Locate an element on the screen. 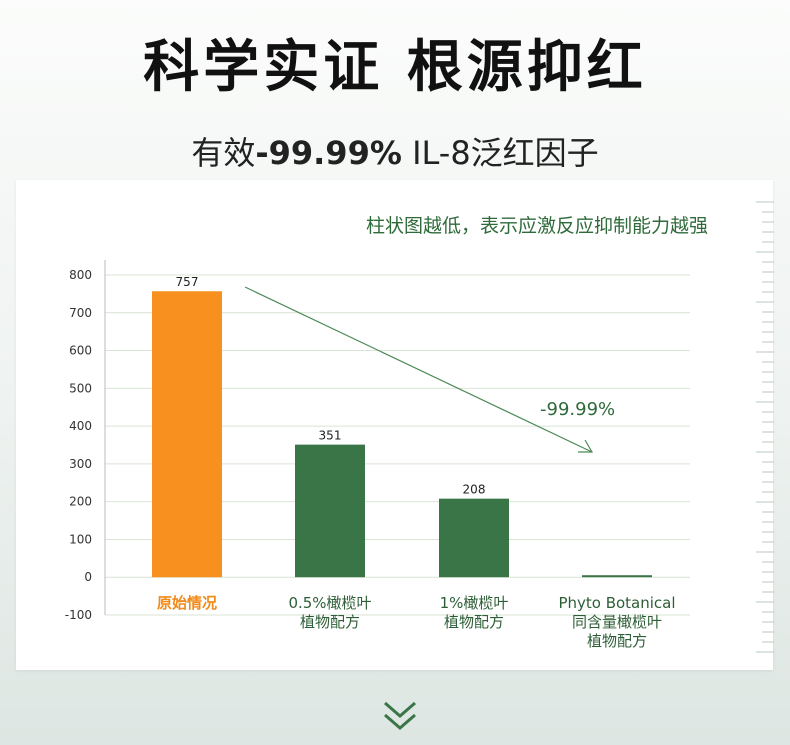  page-title: 科学实证 根源抑红 is located at coordinates (395, 67).